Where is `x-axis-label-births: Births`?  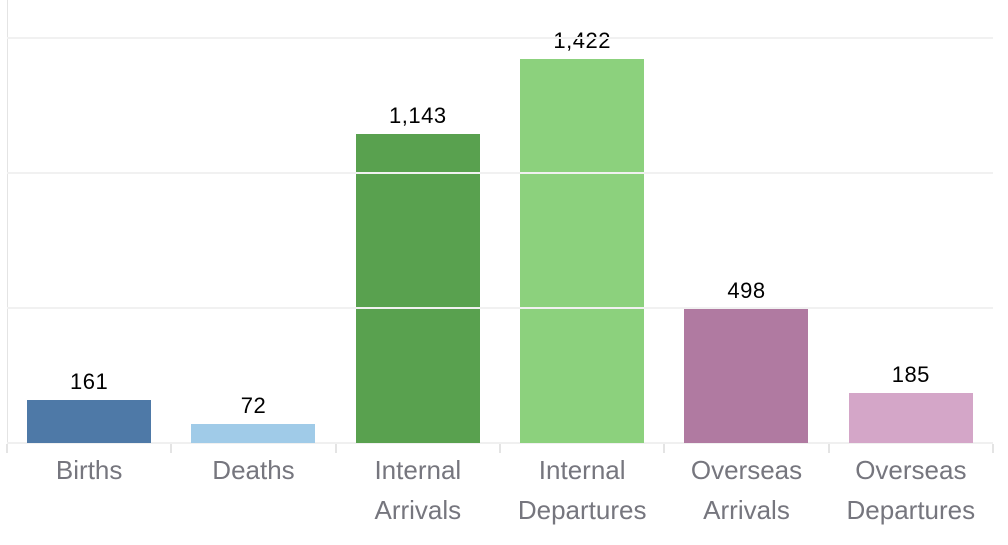
x-axis-label-births: Births is located at coordinates (89, 470).